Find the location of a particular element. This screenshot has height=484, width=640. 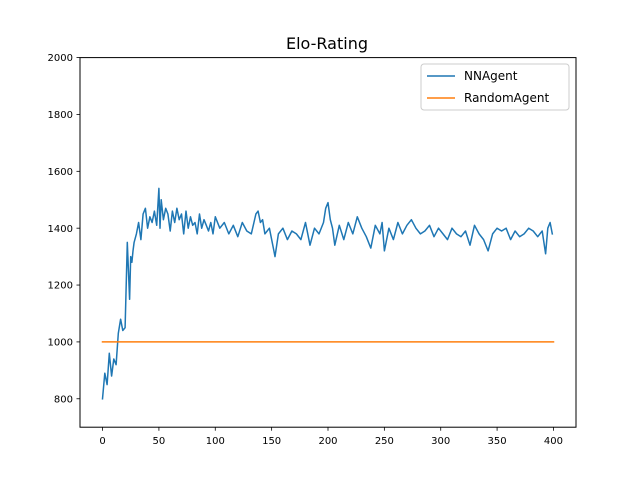

x-tick-label: 300 is located at coordinates (440, 441).